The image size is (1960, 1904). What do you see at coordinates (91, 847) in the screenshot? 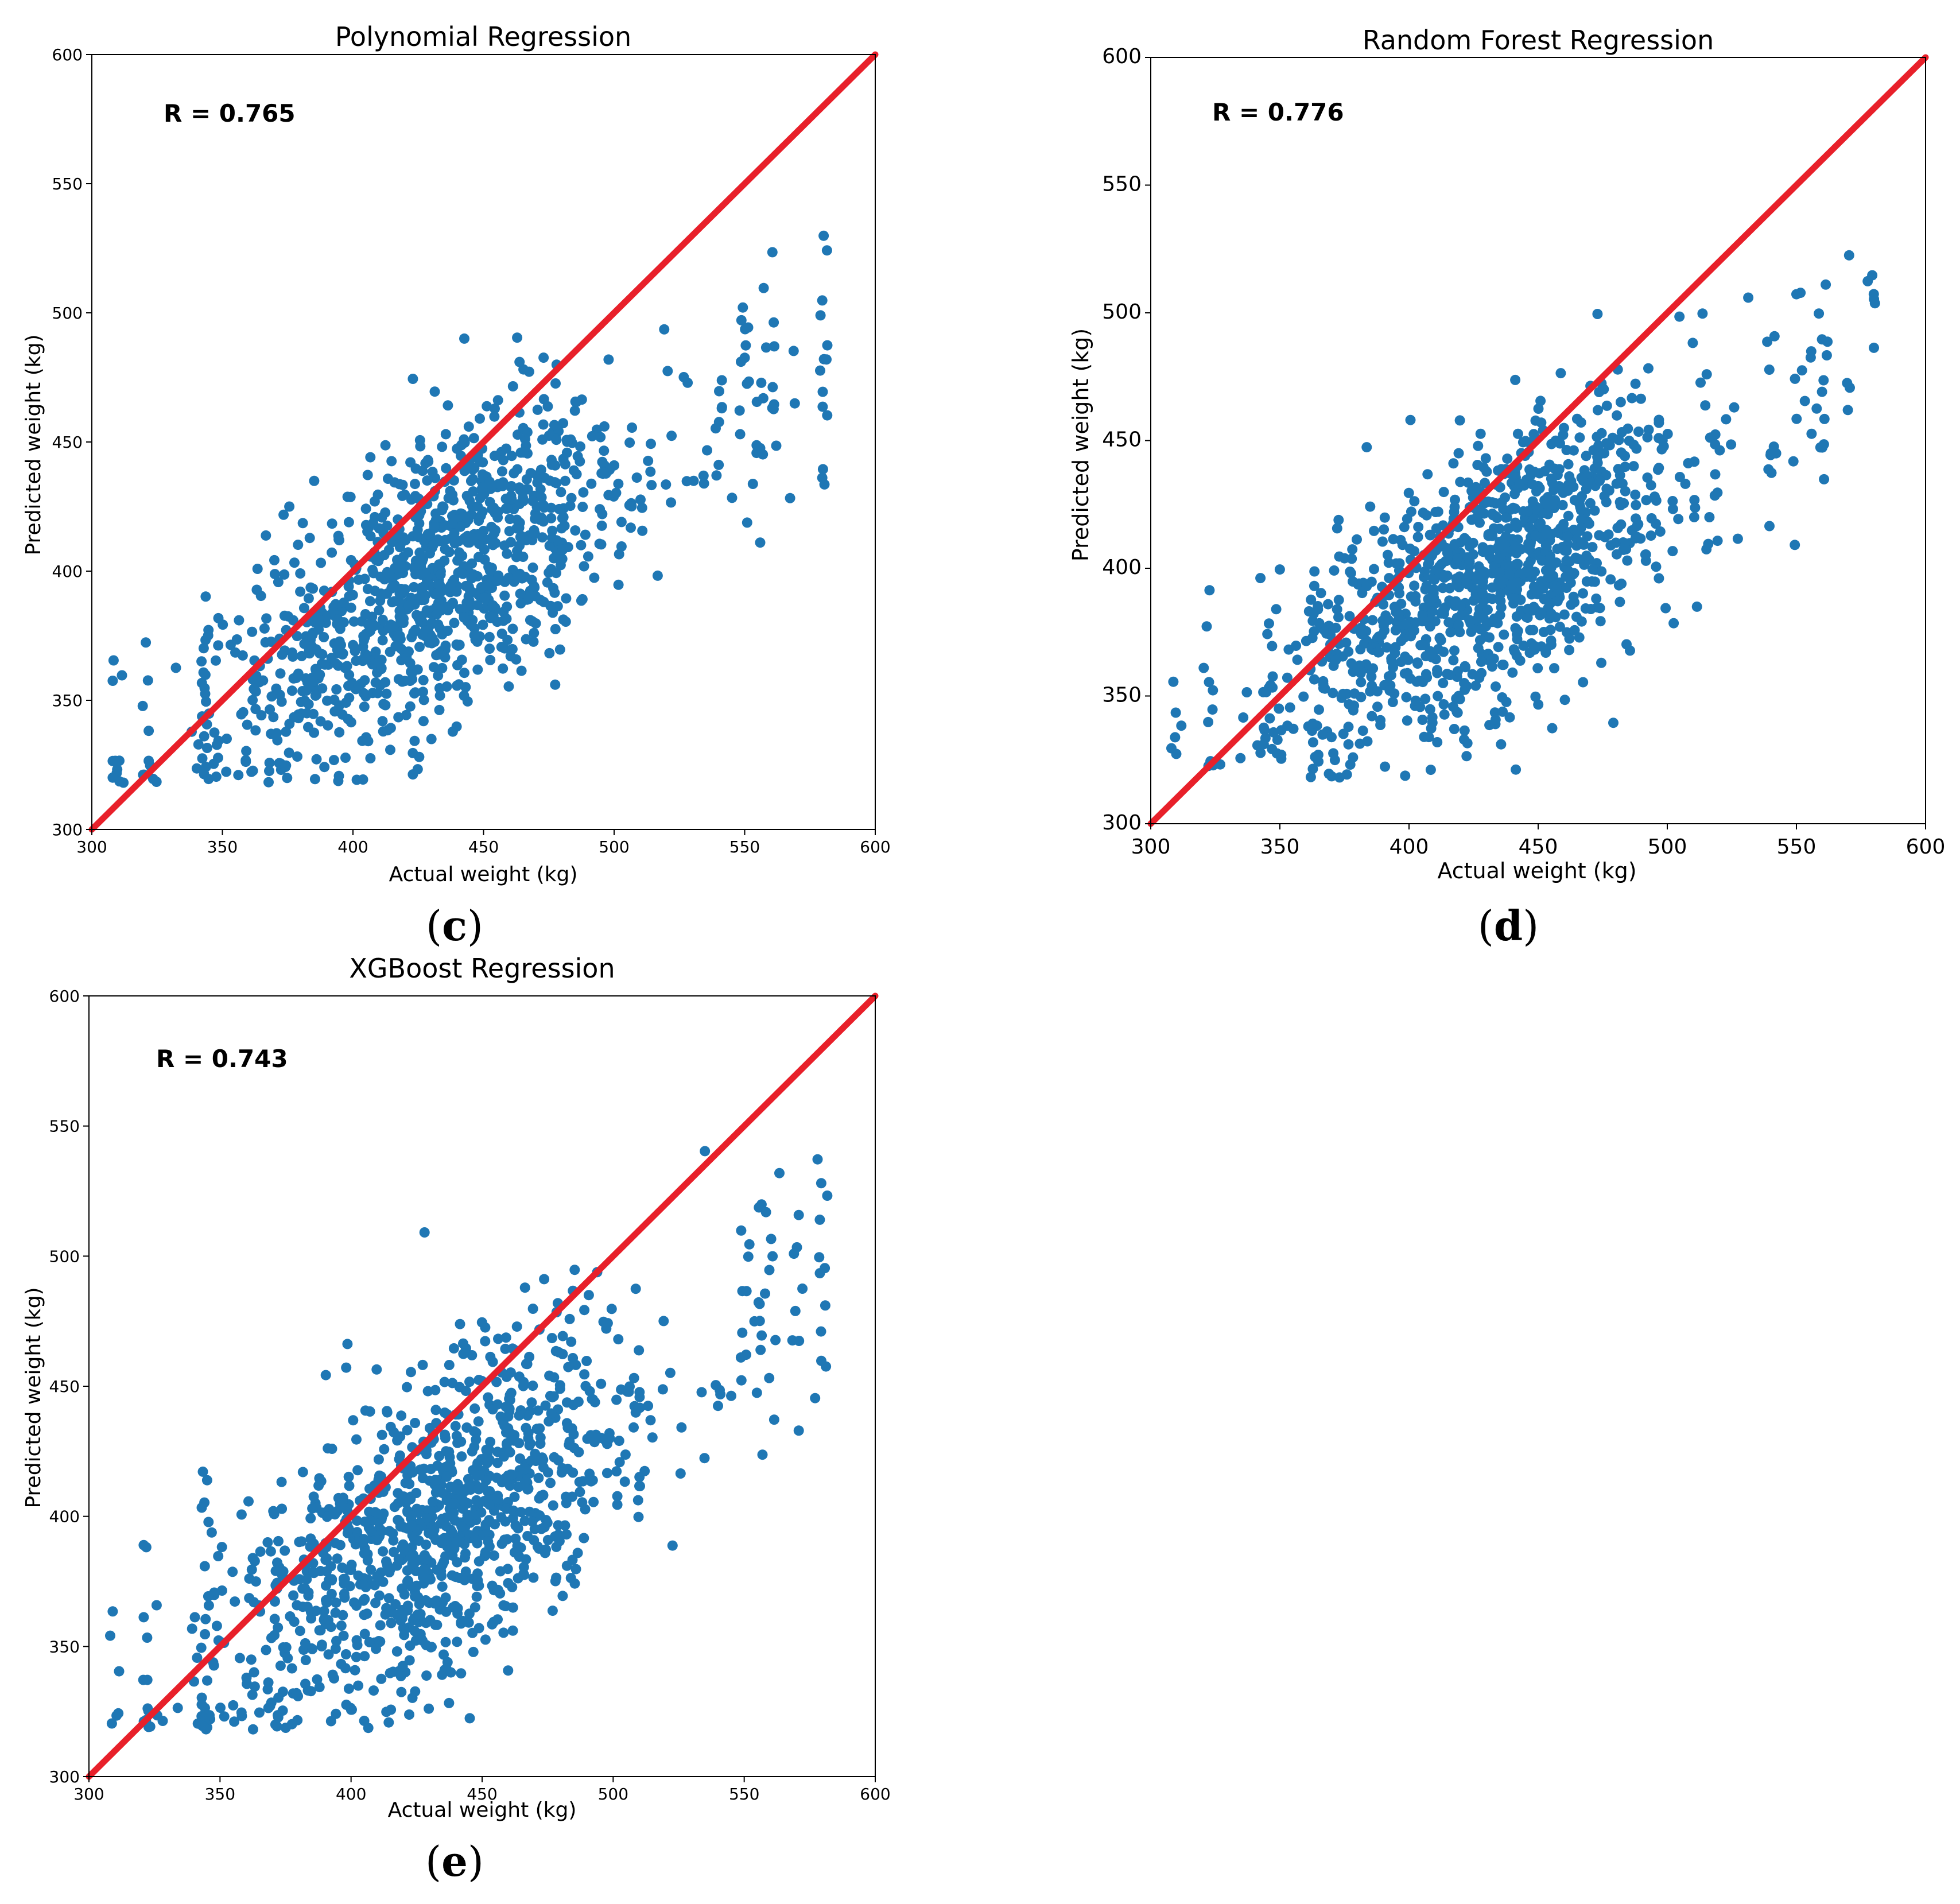
I see `x-tick-label: 300` at bounding box center [91, 847].